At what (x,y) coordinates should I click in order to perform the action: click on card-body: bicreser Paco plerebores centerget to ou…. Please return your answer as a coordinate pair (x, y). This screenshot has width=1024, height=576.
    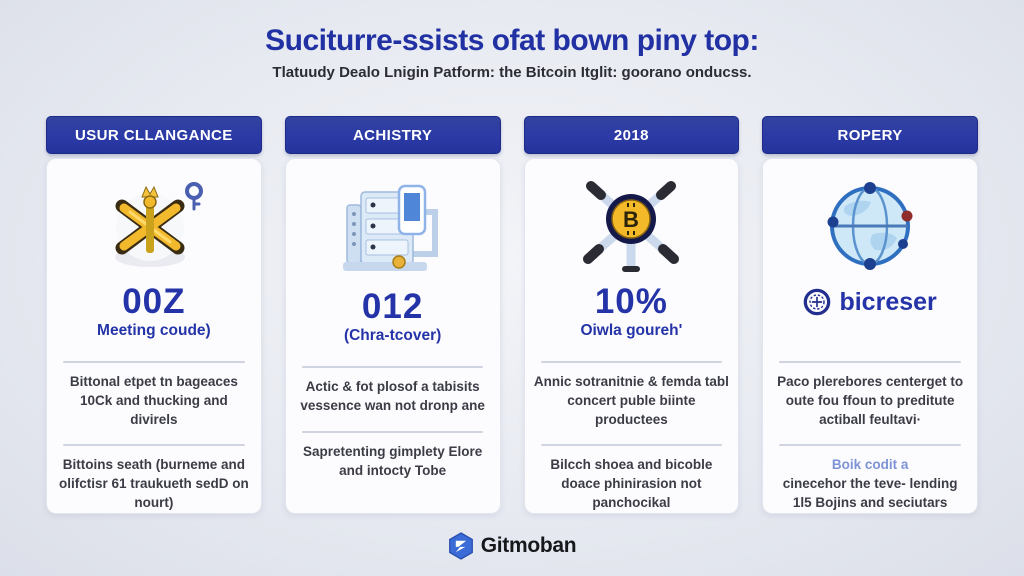
    Looking at the image, I should click on (870, 336).